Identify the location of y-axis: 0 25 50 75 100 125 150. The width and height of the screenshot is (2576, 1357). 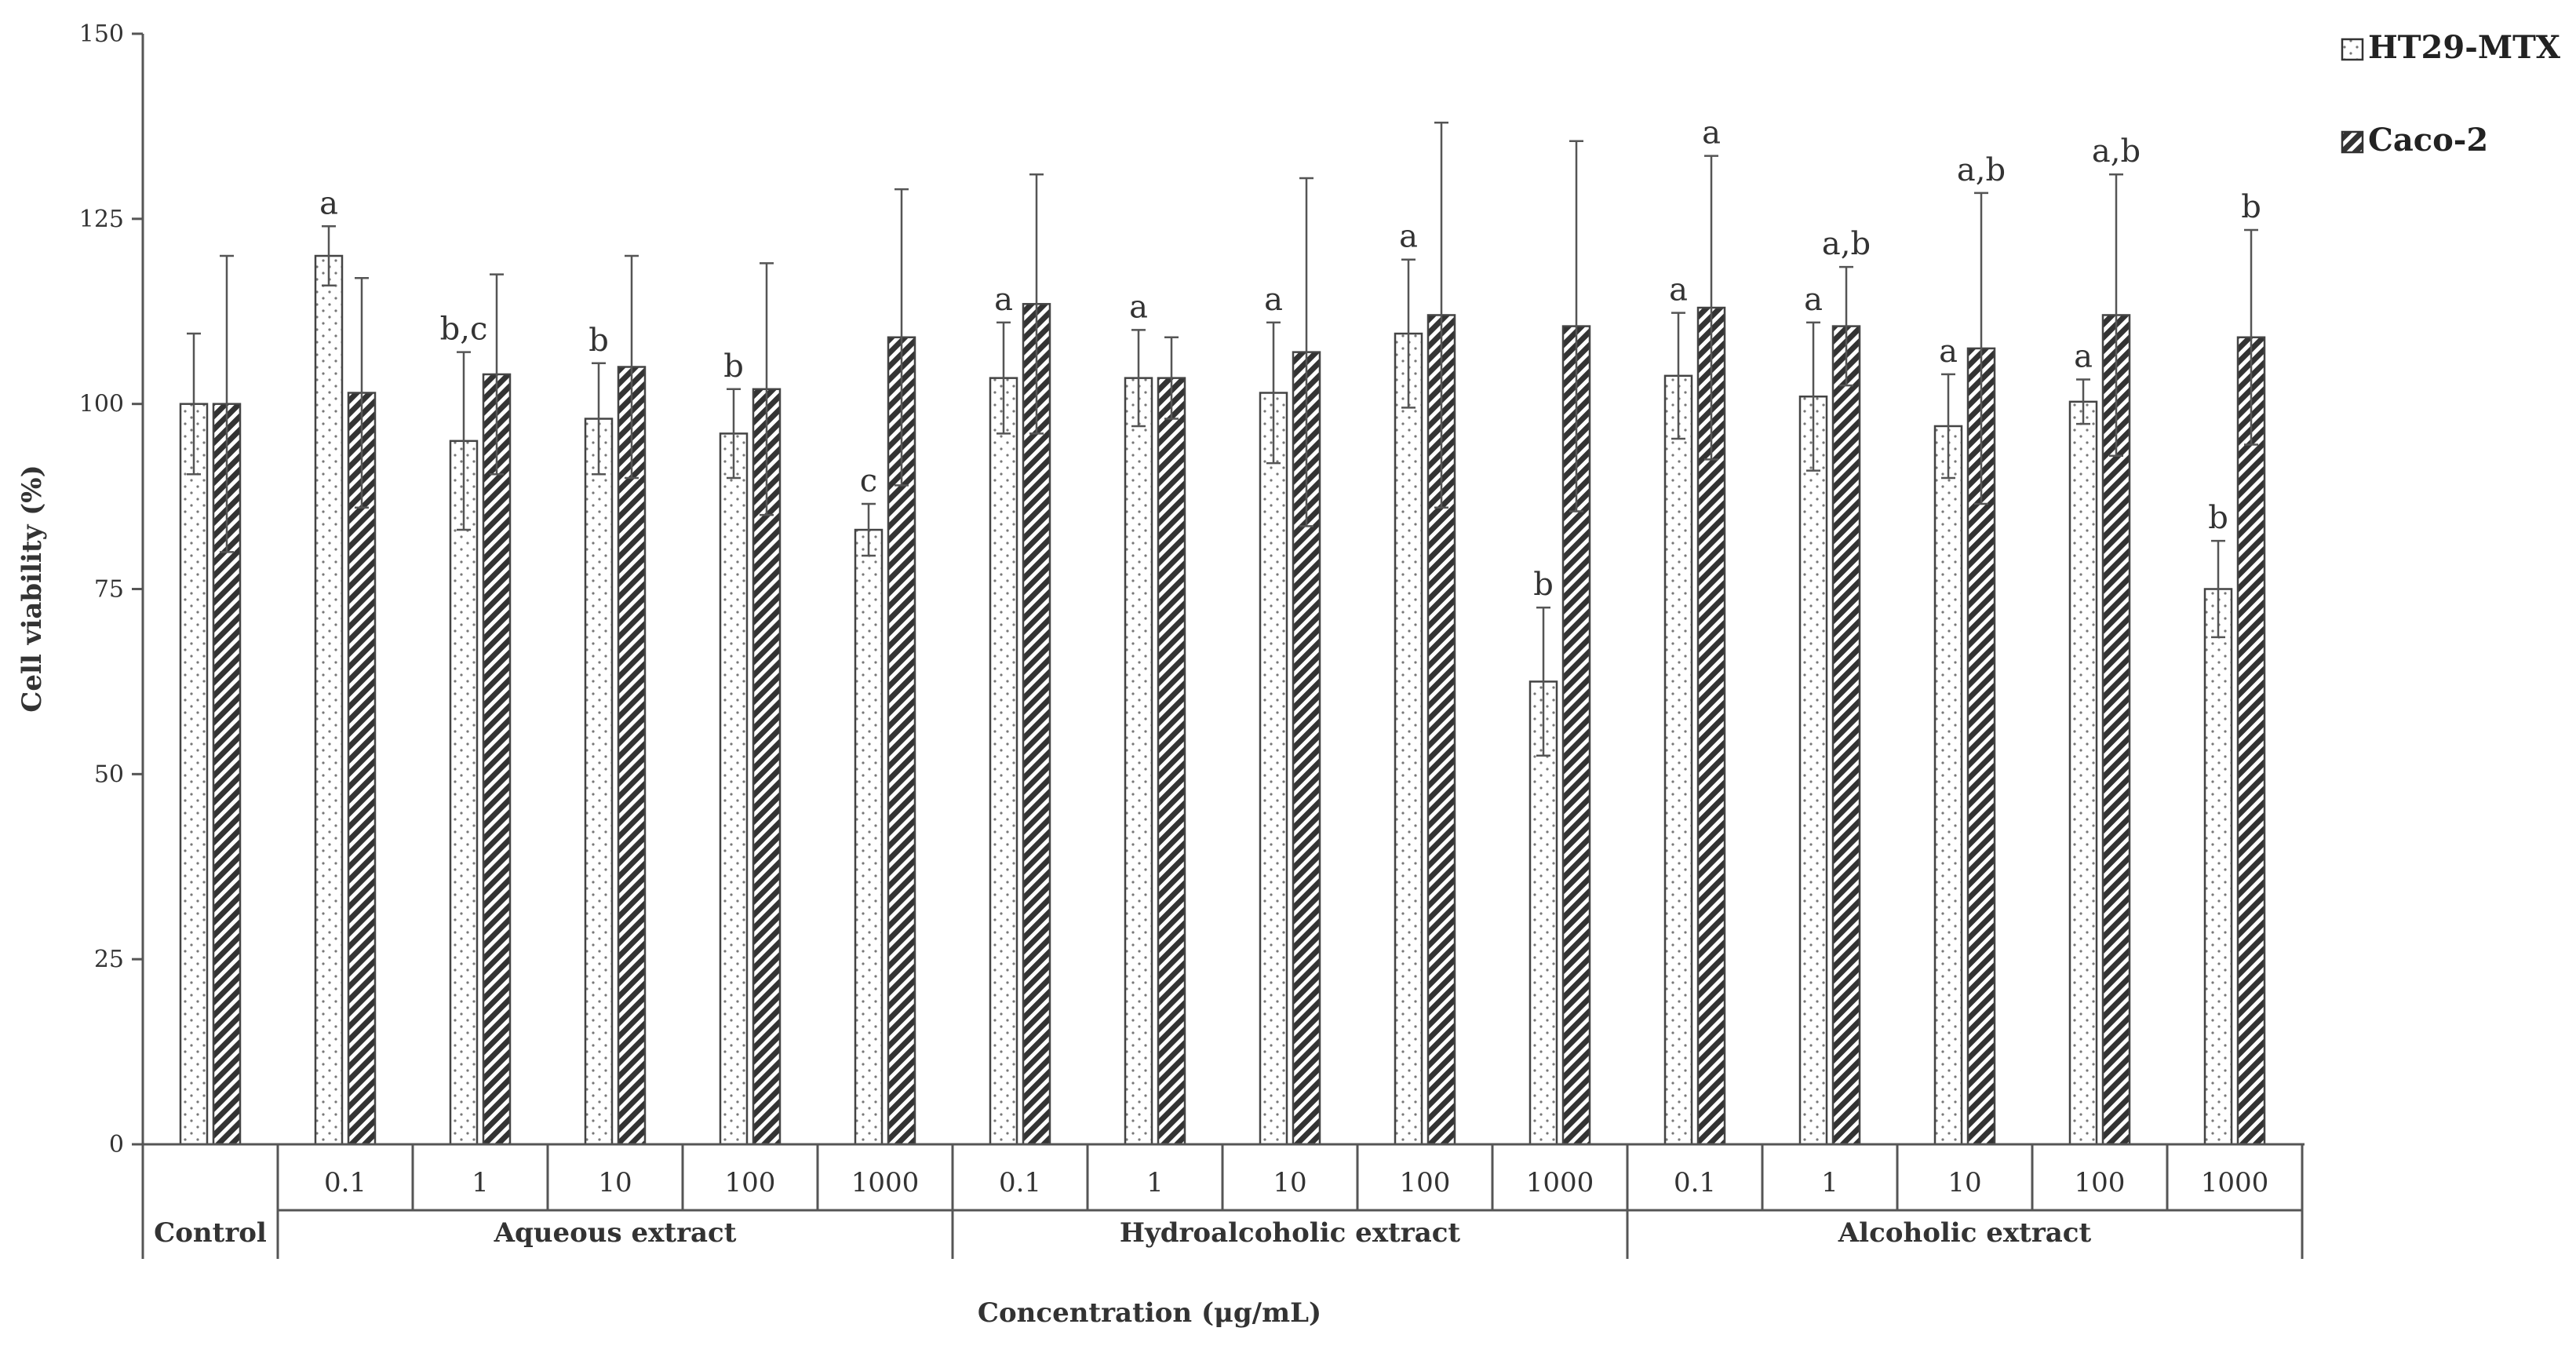
(111, 589).